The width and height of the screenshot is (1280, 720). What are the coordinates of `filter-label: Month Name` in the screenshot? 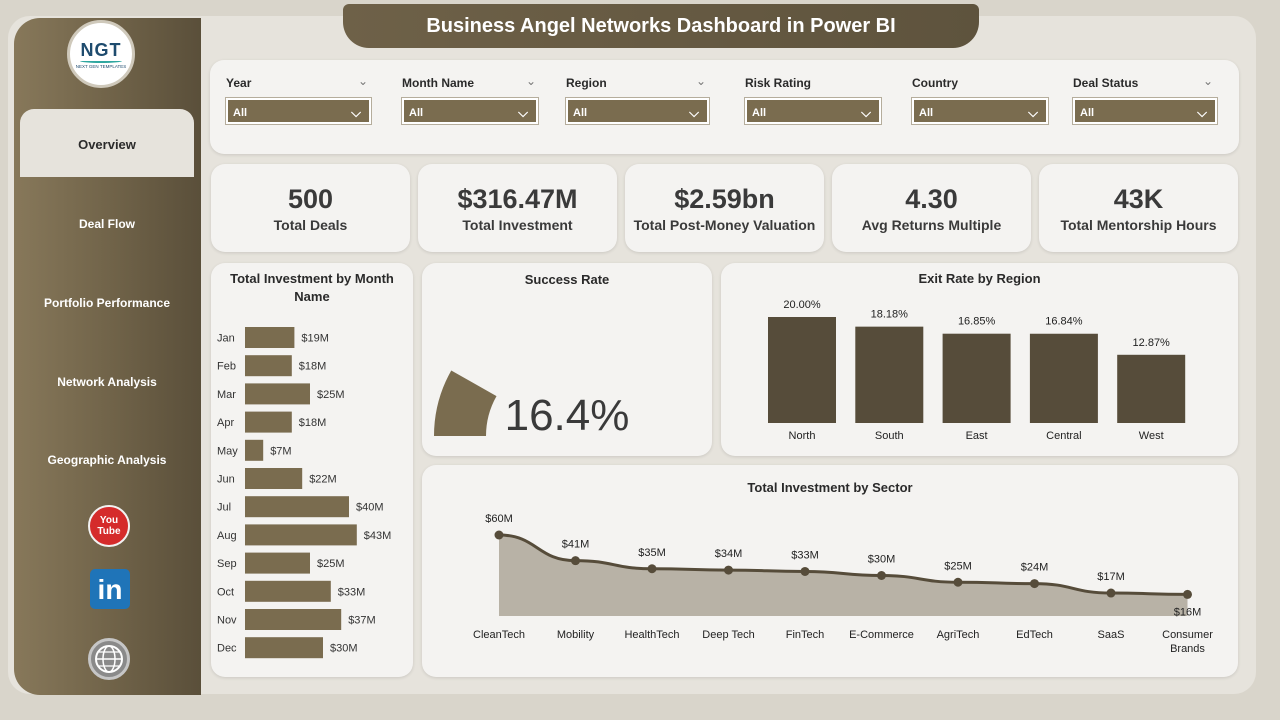 It's located at (438, 83).